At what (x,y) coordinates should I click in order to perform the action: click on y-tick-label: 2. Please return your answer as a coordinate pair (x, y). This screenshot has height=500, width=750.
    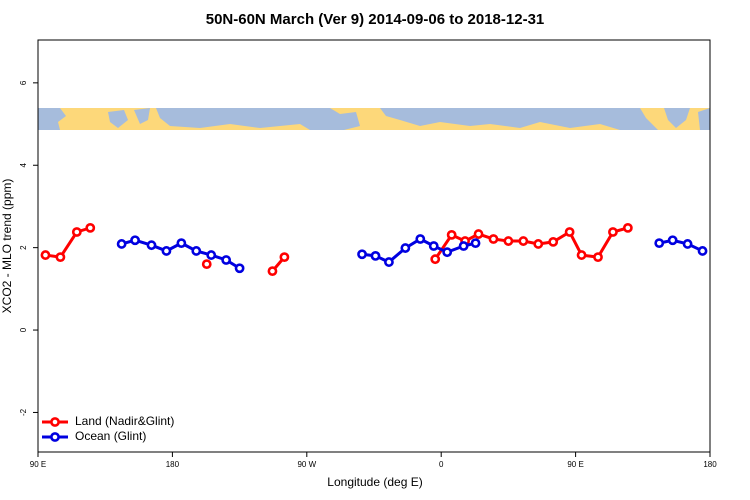
    Looking at the image, I should click on (23, 247).